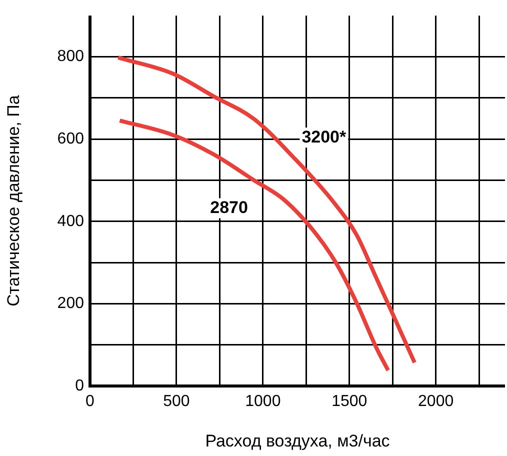  What do you see at coordinates (350, 401) in the screenshot?
I see `x-tick-label: 1500` at bounding box center [350, 401].